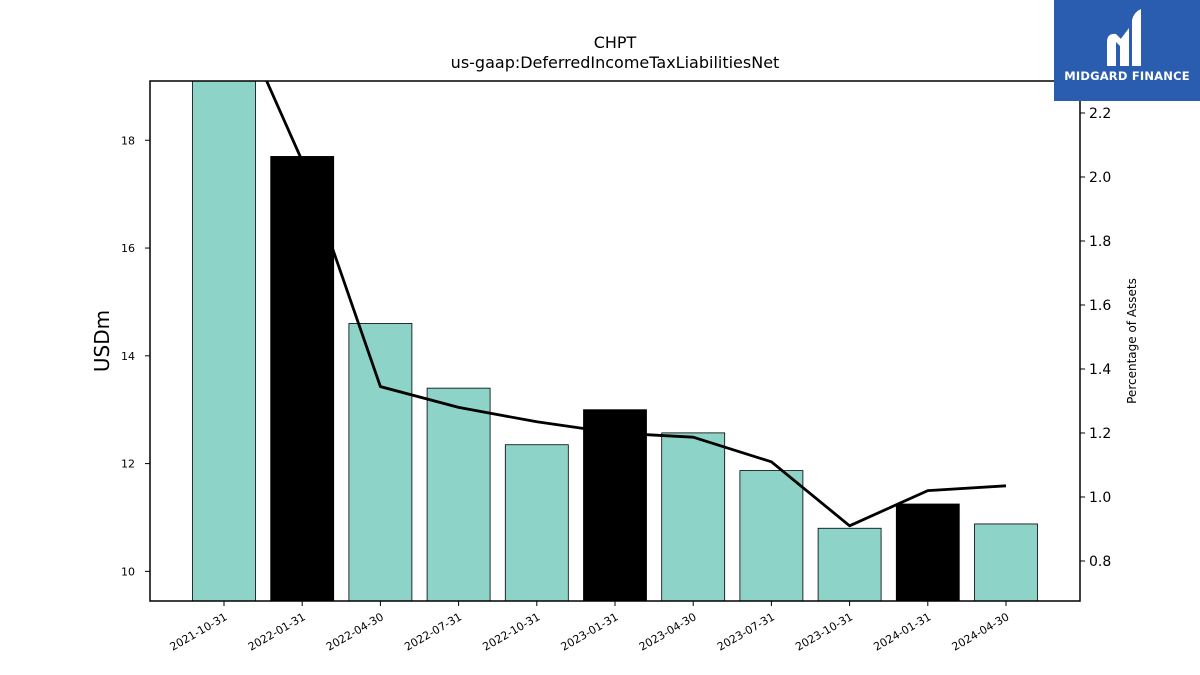 The image size is (1200, 675). Describe the element at coordinates (128, 140) in the screenshot. I see `left-tick-label: 18` at that location.